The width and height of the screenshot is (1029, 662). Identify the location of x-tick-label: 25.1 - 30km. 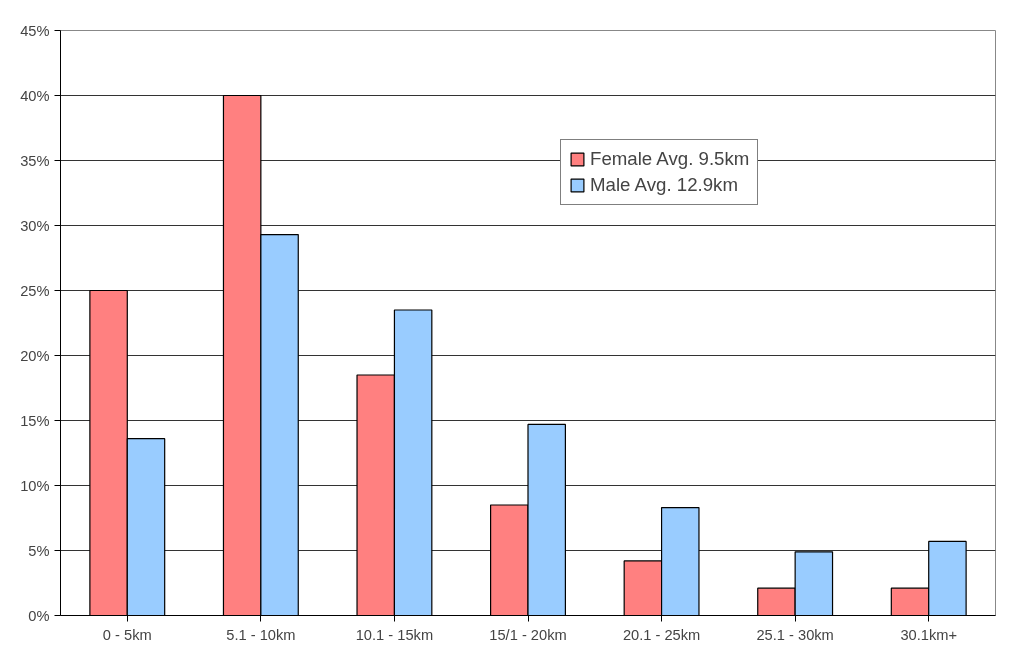
(795, 634).